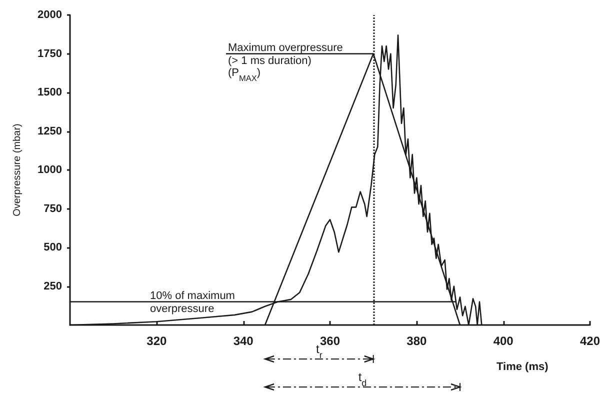 The height and width of the screenshot is (400, 607). What do you see at coordinates (503, 341) in the screenshot?
I see `x-tick-label: 400` at bounding box center [503, 341].